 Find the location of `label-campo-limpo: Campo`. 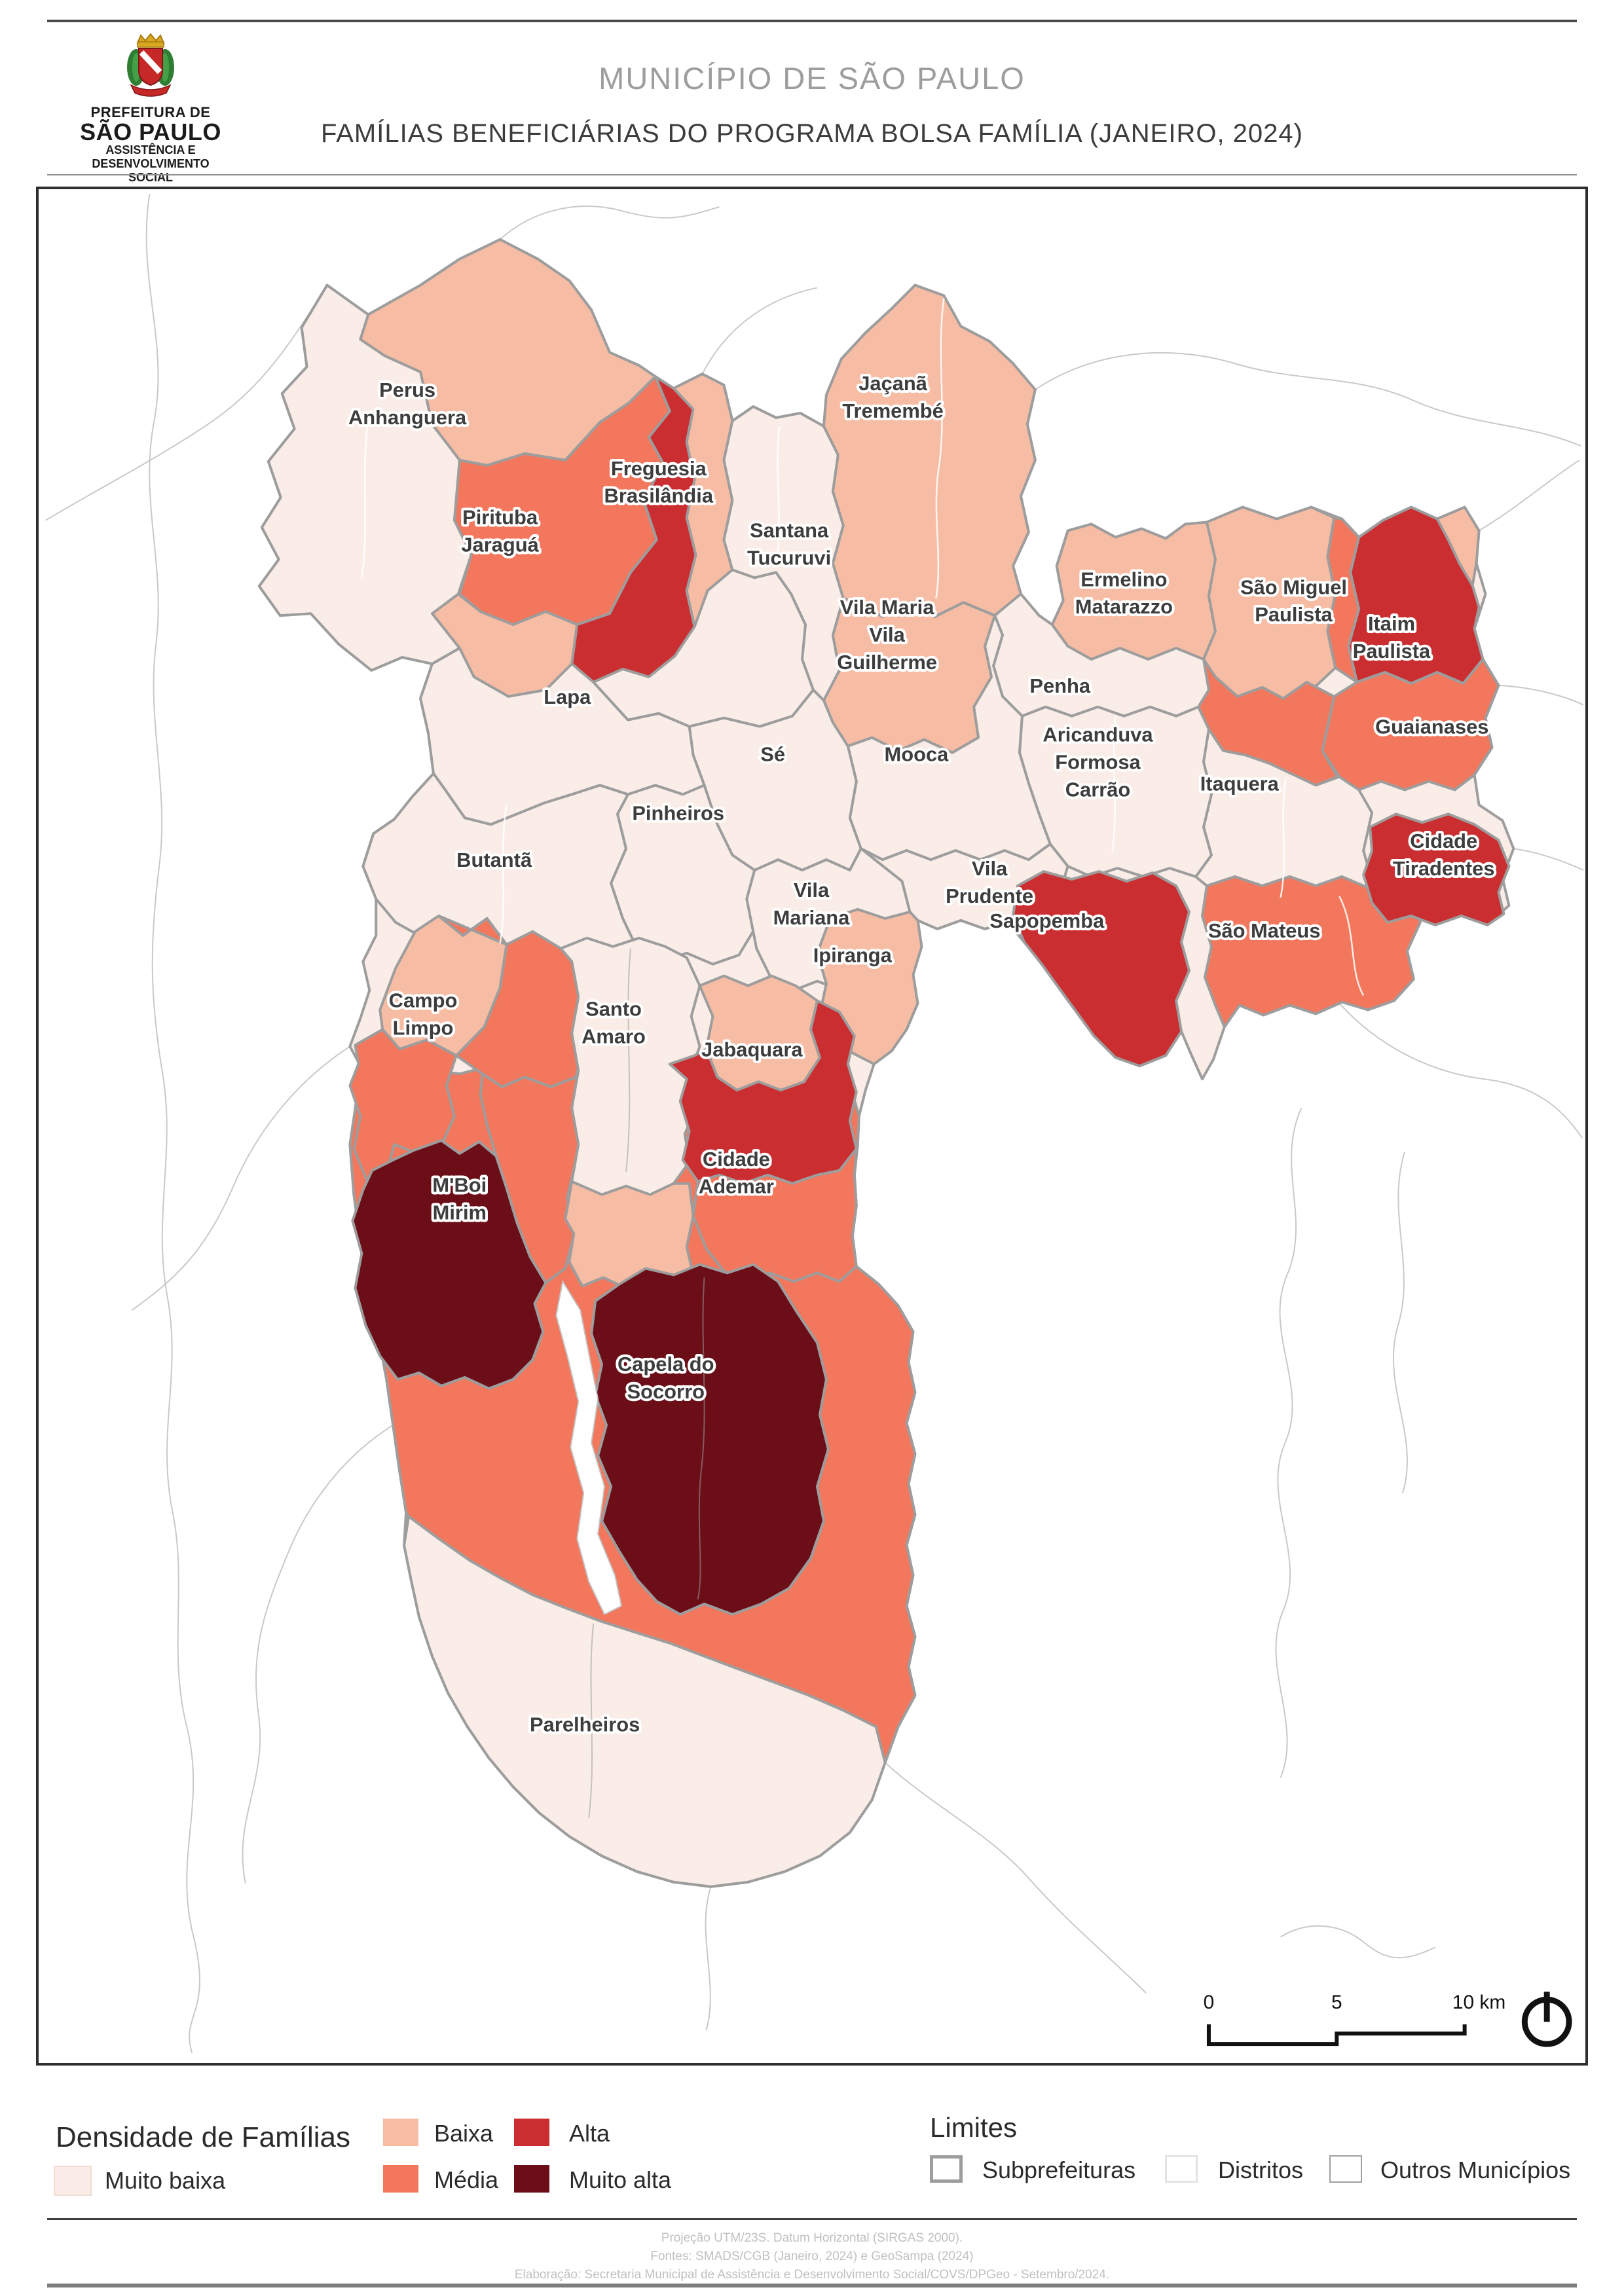

label-campo-limpo: Campo is located at coordinates (423, 1000).